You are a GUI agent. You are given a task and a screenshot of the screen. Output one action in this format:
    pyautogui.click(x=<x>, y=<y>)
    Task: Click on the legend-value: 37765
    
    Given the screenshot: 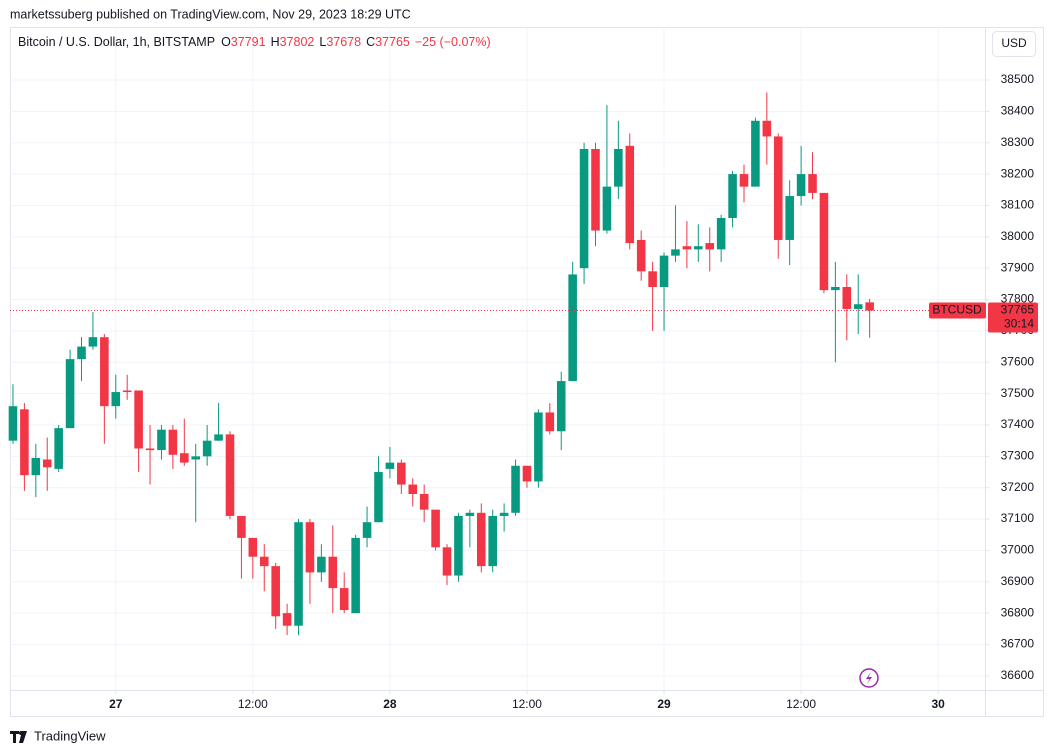 What is the action you would take?
    pyautogui.click(x=392, y=42)
    